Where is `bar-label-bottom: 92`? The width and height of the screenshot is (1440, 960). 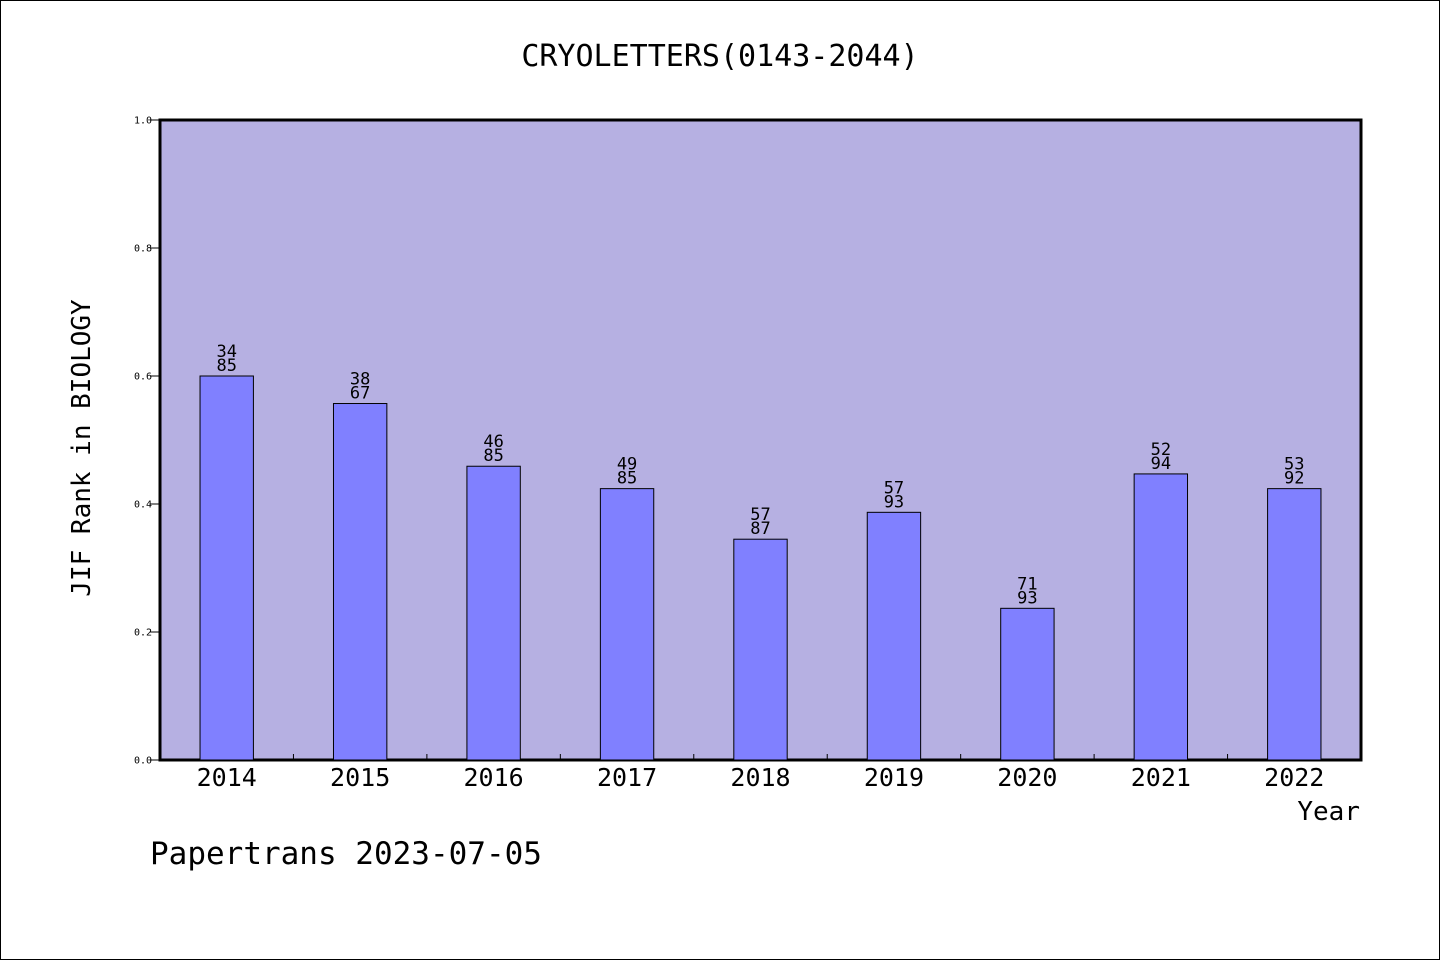
bar-label-bottom: 92 is located at coordinates (1294, 479).